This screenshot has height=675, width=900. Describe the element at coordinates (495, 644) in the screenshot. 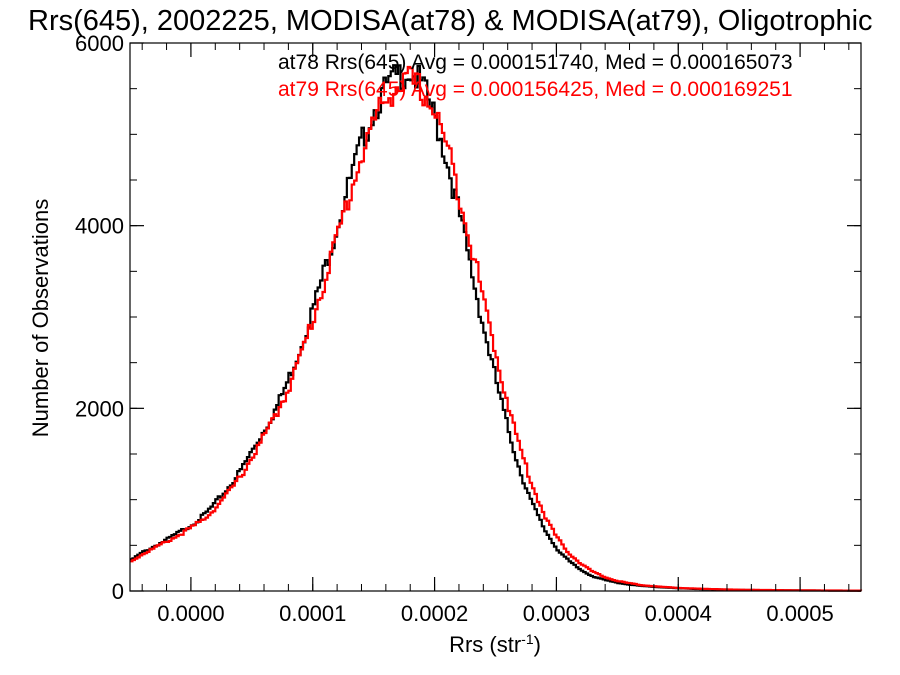

I see `x-axis-label: Rrs (str-1)` at that location.